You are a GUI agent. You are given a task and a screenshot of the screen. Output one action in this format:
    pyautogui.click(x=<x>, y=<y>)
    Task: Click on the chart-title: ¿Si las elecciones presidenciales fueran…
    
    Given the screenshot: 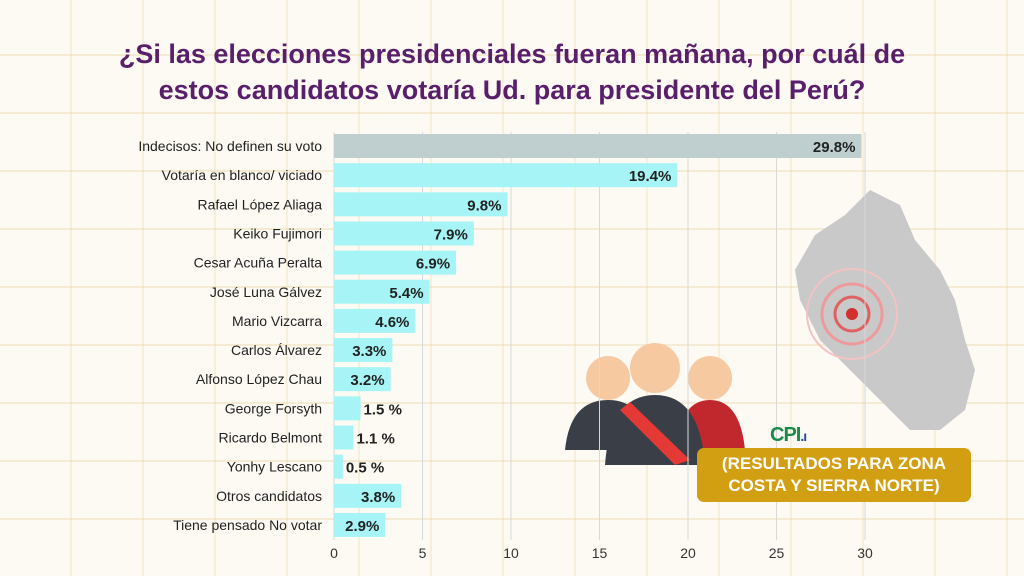 What is the action you would take?
    pyautogui.click(x=512, y=72)
    